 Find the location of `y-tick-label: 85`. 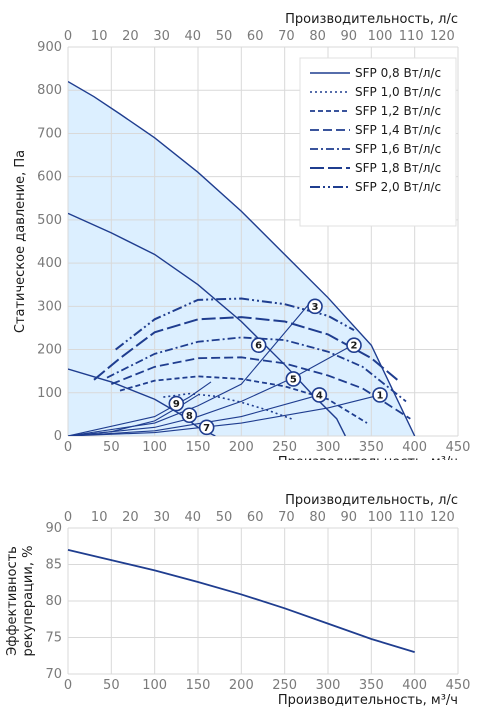

y-tick-label: 85 is located at coordinates (53, 565).